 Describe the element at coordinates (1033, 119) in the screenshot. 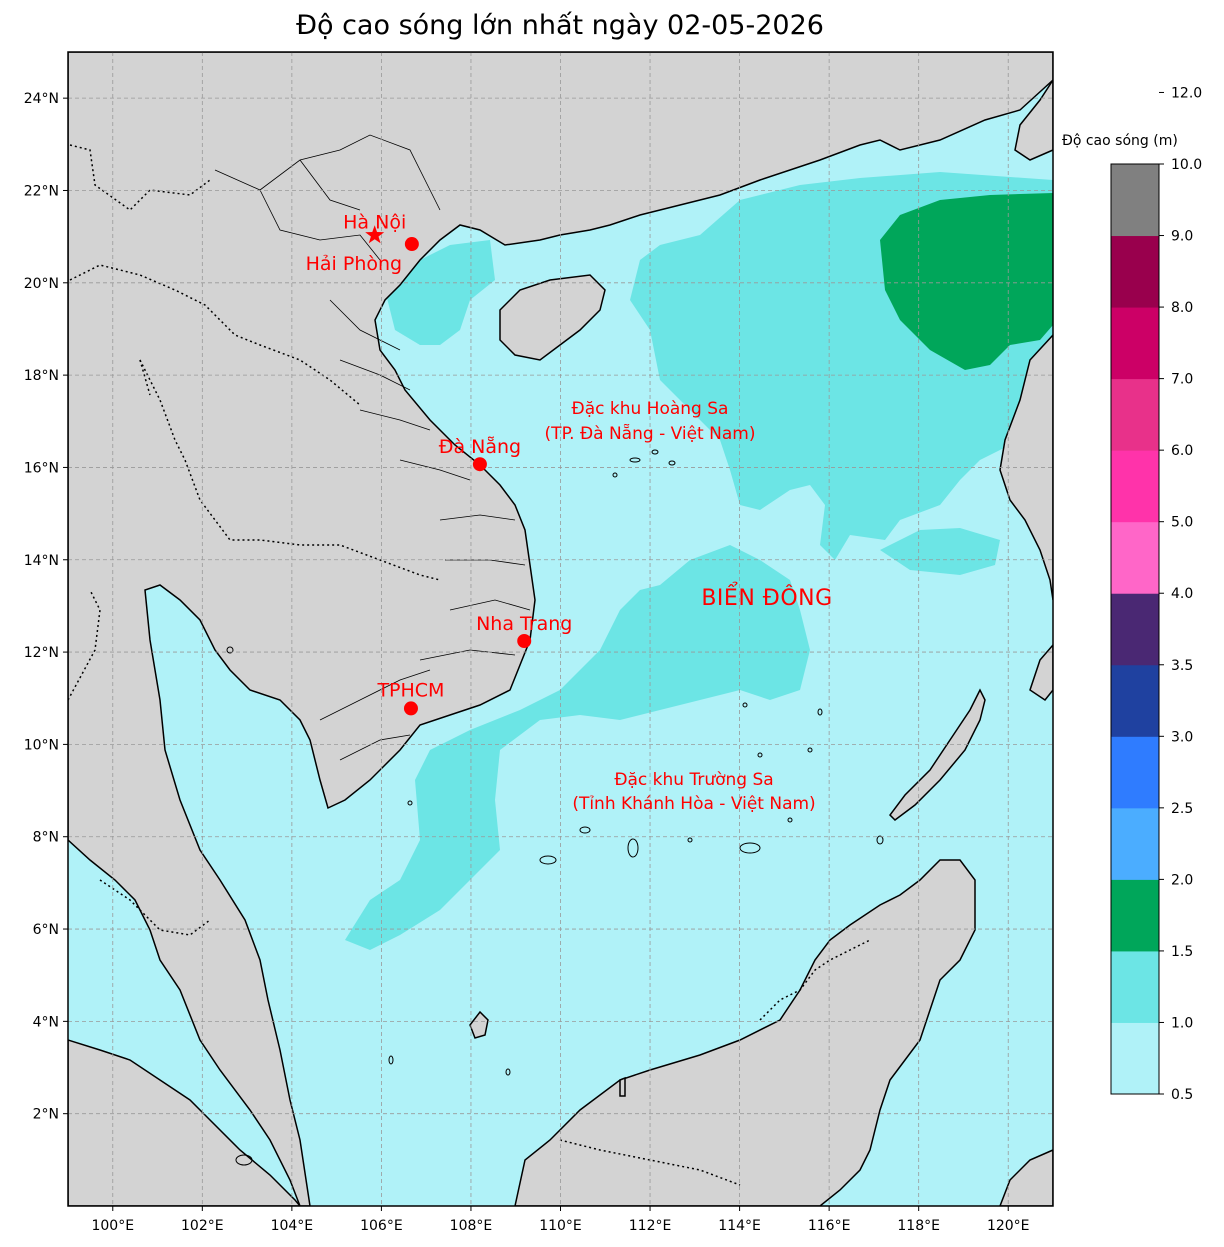

I see `taiwan-island` at that location.